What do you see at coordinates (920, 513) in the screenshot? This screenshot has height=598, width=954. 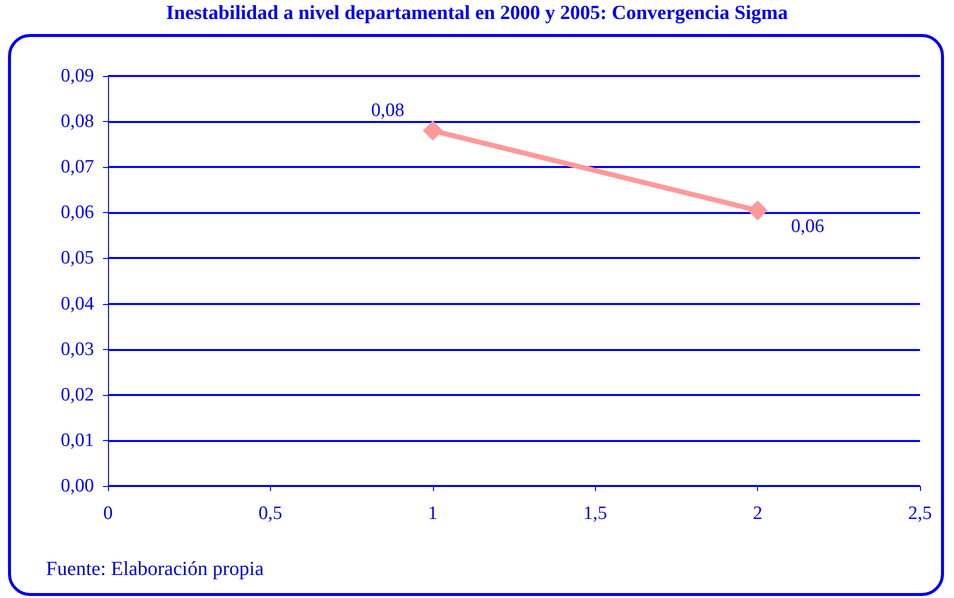 I see `x-tick-label: 2,5` at bounding box center [920, 513].